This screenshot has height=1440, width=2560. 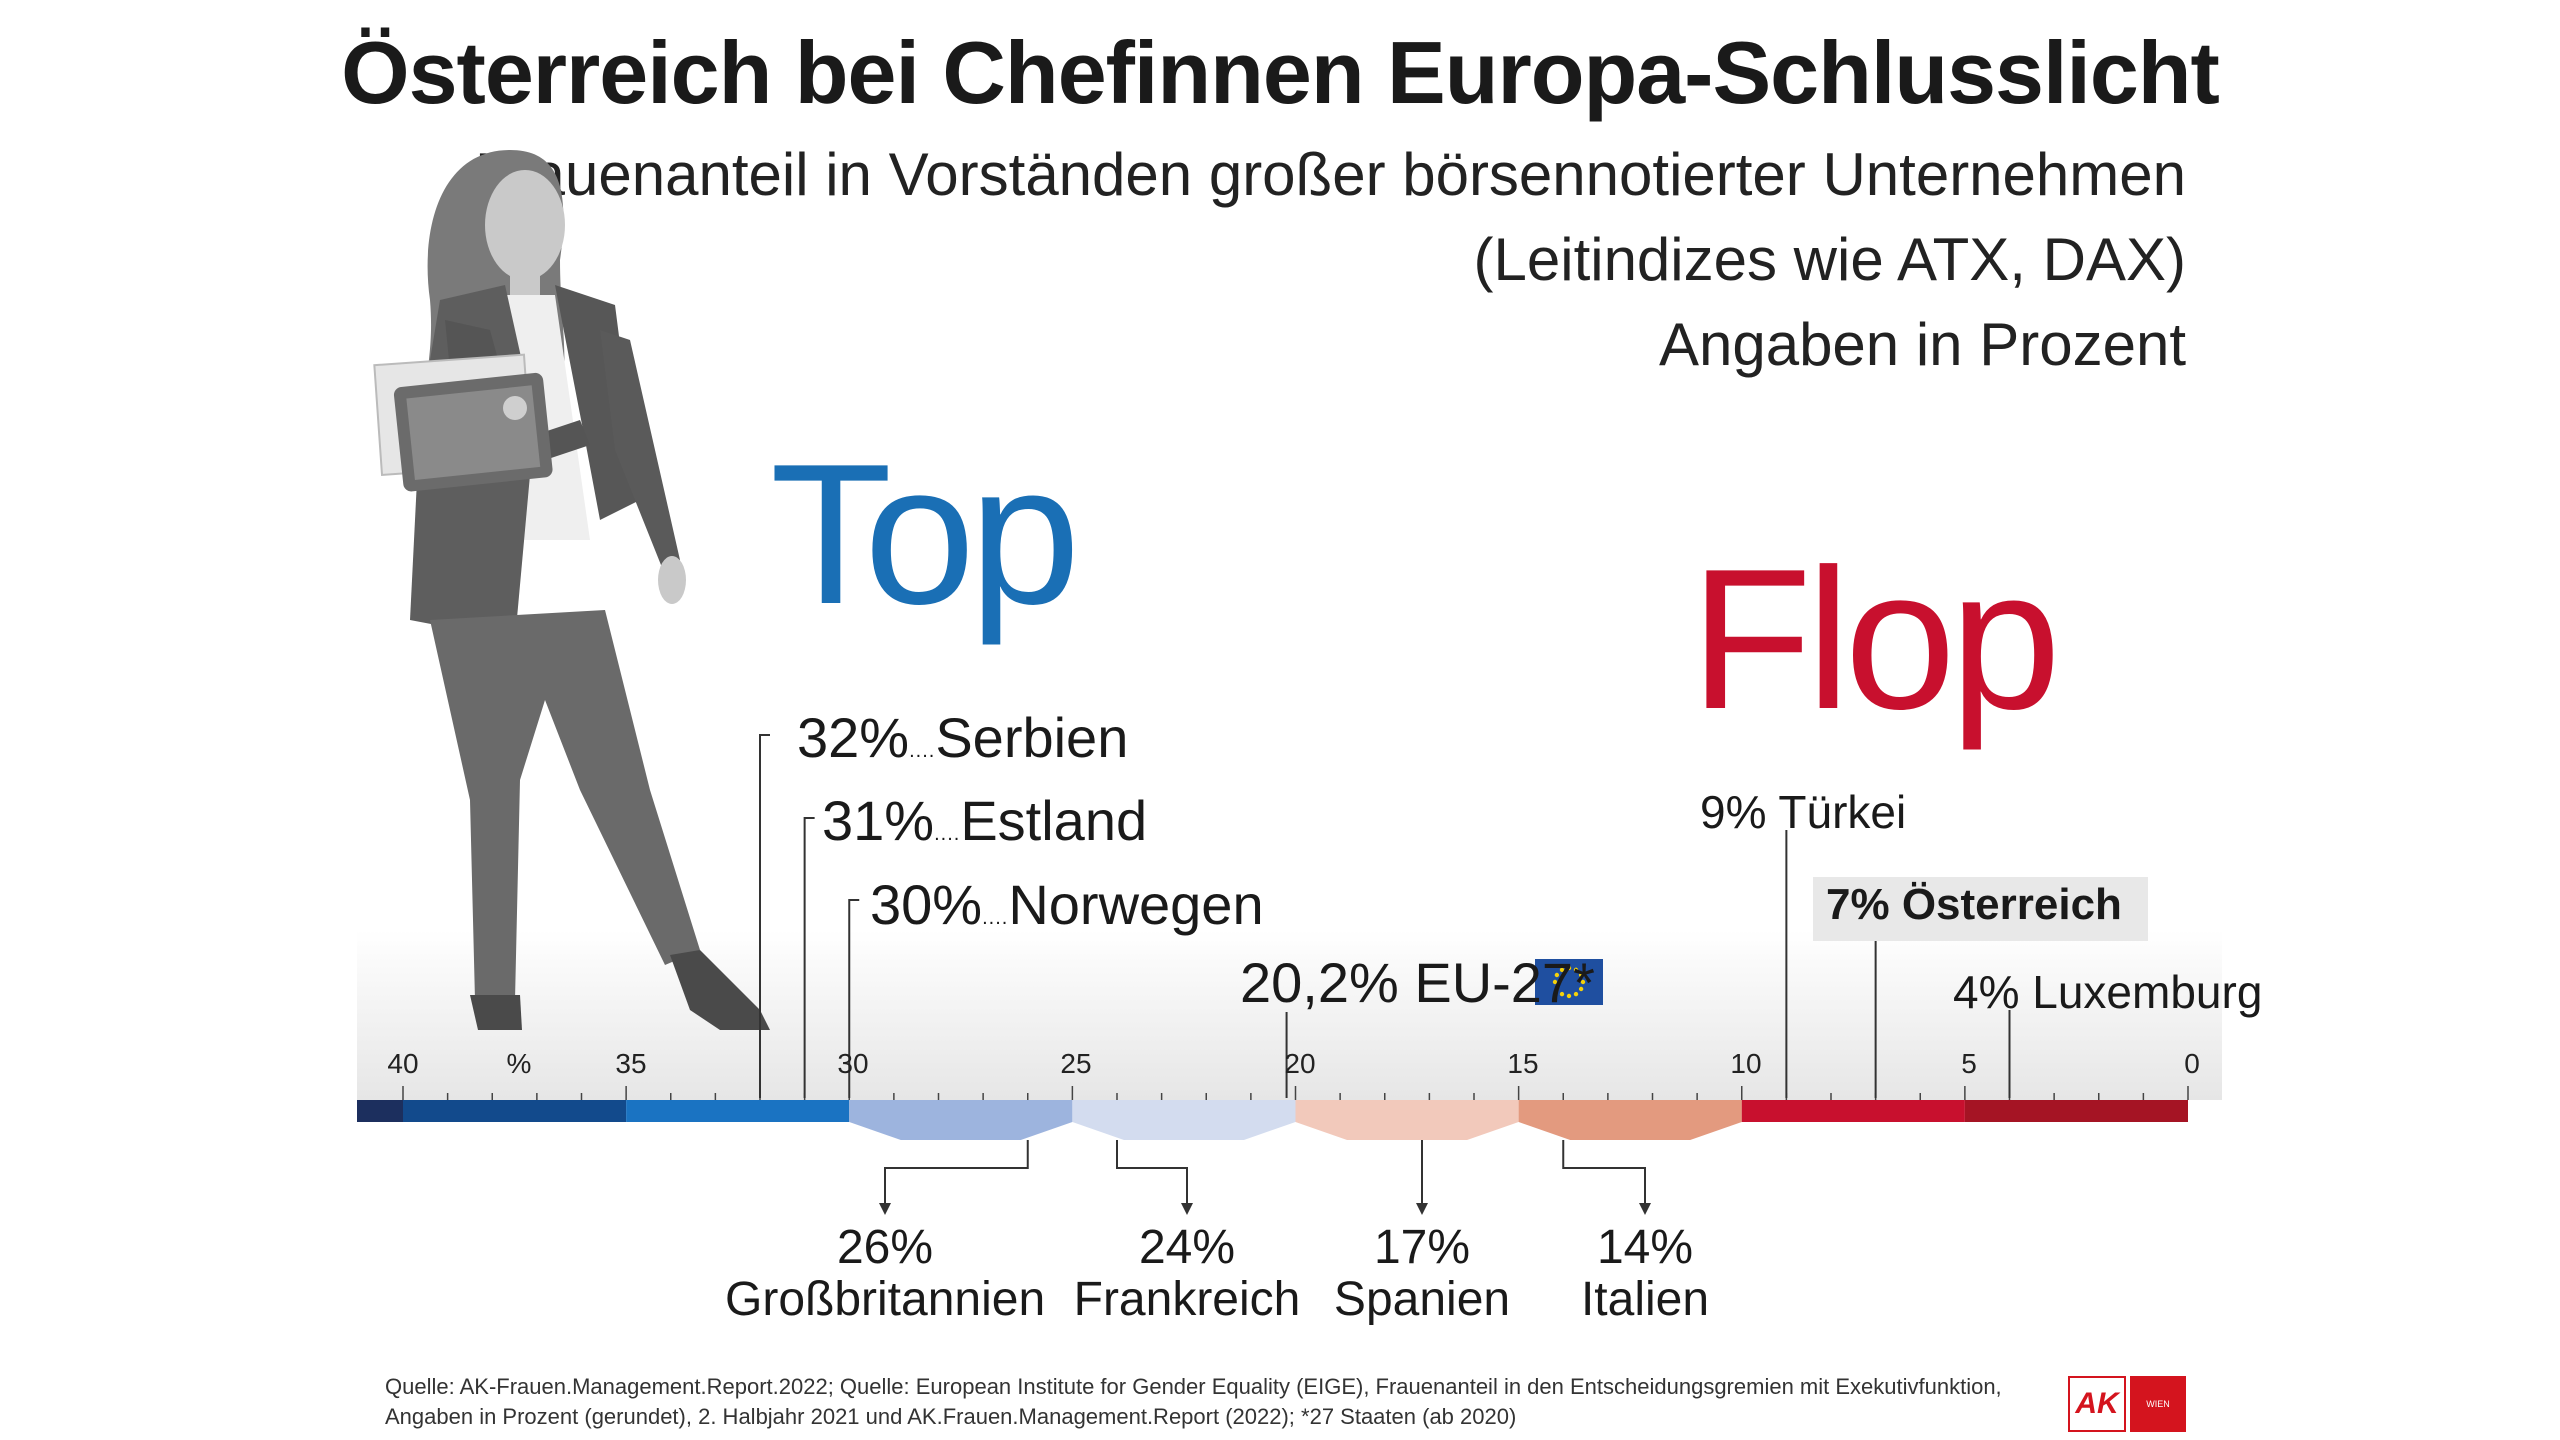 I want to click on value-label: 17%, so click(x=1422, y=1247).